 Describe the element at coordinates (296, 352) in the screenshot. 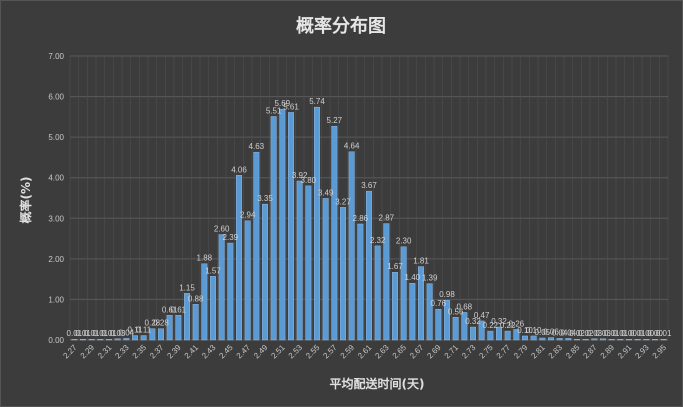

I see `x-tick-label: 2.53` at that location.